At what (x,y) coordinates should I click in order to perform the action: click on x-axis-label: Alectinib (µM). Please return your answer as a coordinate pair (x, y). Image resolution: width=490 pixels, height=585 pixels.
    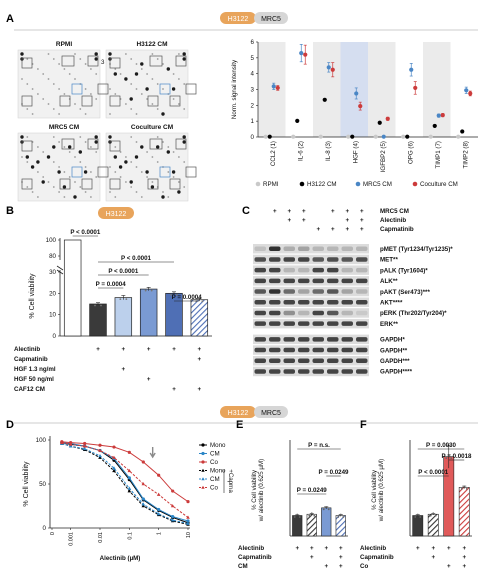
    Looking at the image, I should click on (120, 558).